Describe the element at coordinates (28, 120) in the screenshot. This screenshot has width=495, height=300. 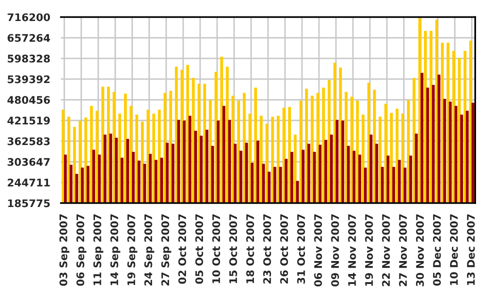
I see `y-tick-label: 421519` at that location.